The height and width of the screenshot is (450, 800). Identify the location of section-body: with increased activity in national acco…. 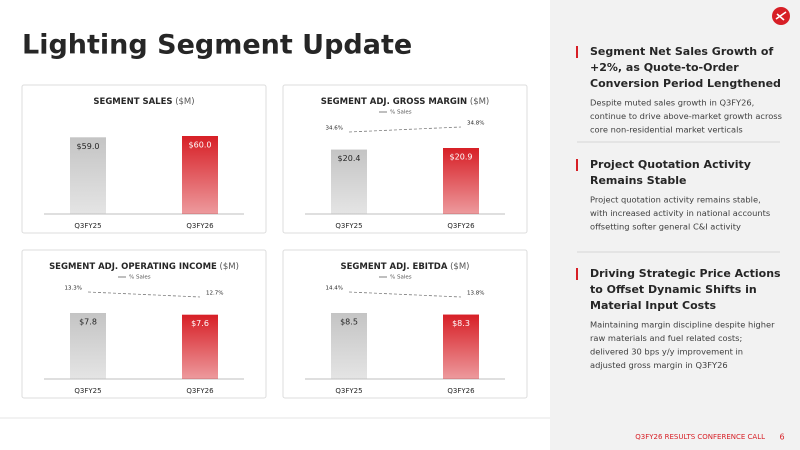
(680, 213).